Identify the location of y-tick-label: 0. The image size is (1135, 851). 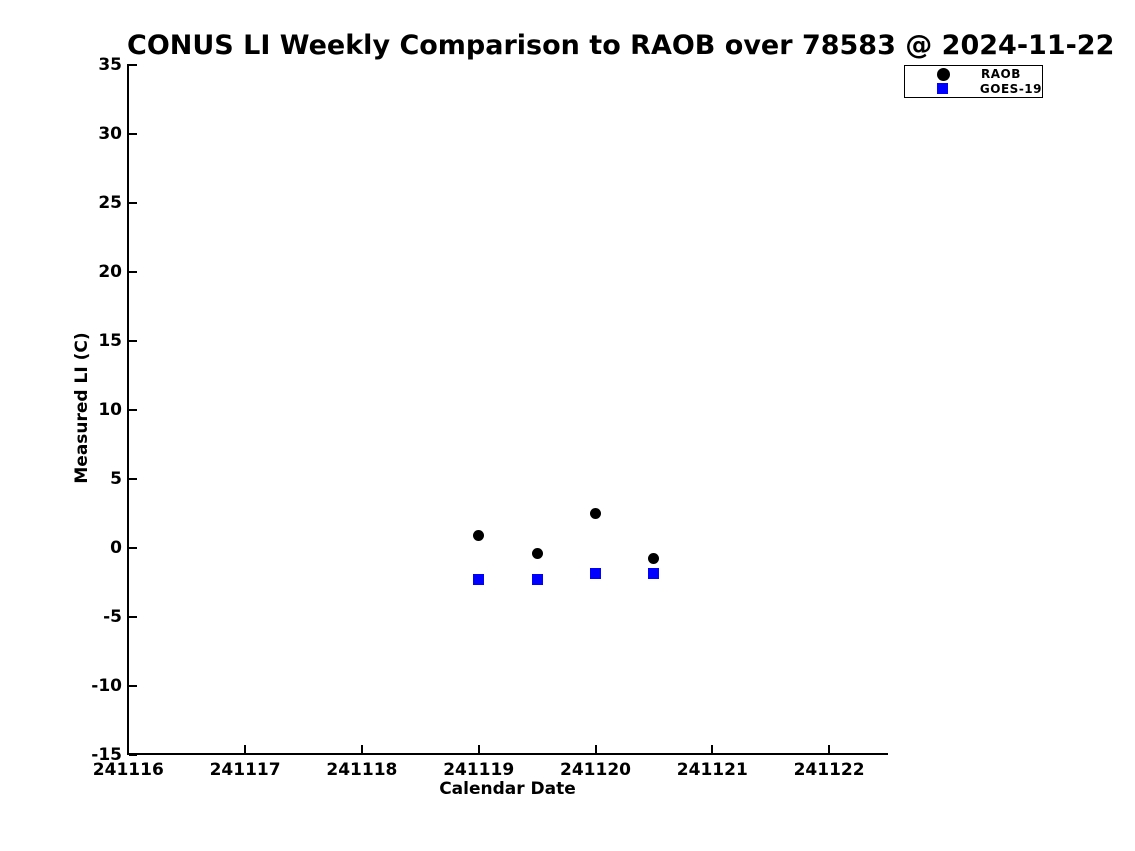
(116, 547).